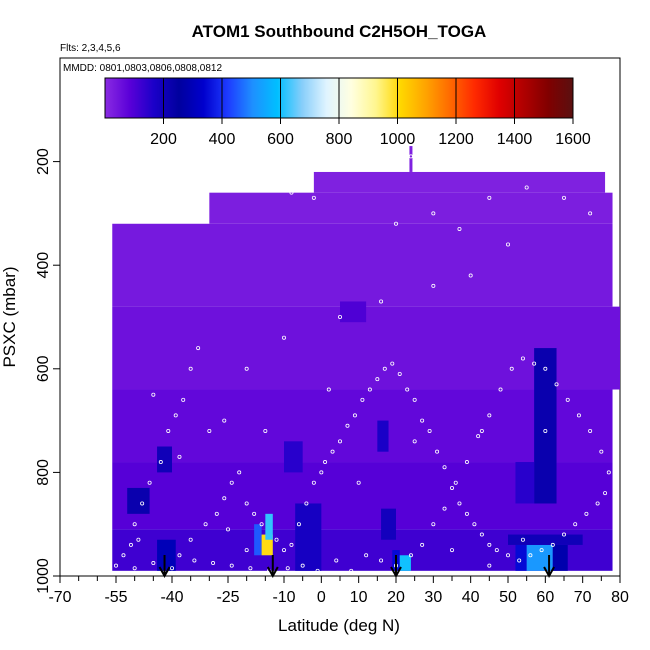  Describe the element at coordinates (339, 139) in the screenshot. I see `colorbar-tick-label: 800` at that location.